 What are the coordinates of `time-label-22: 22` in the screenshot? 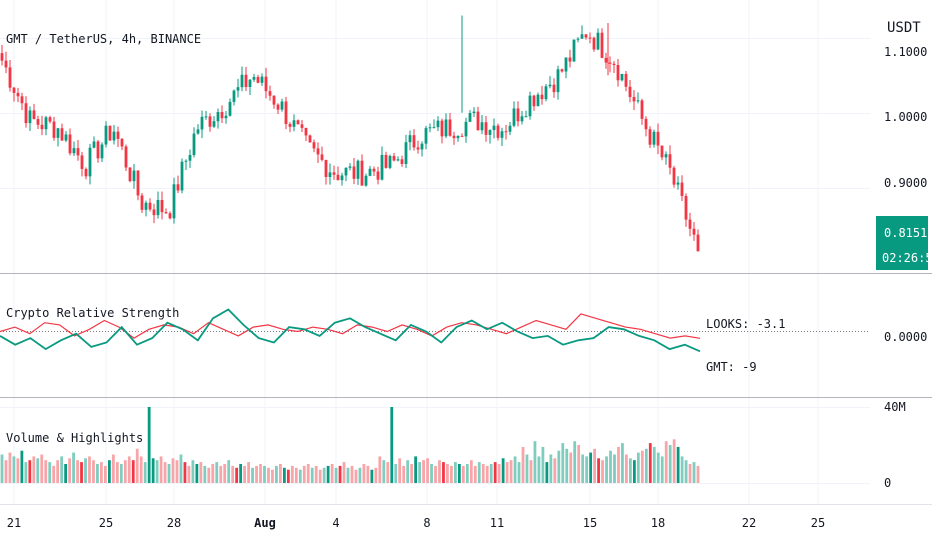 It's located at (749, 523).